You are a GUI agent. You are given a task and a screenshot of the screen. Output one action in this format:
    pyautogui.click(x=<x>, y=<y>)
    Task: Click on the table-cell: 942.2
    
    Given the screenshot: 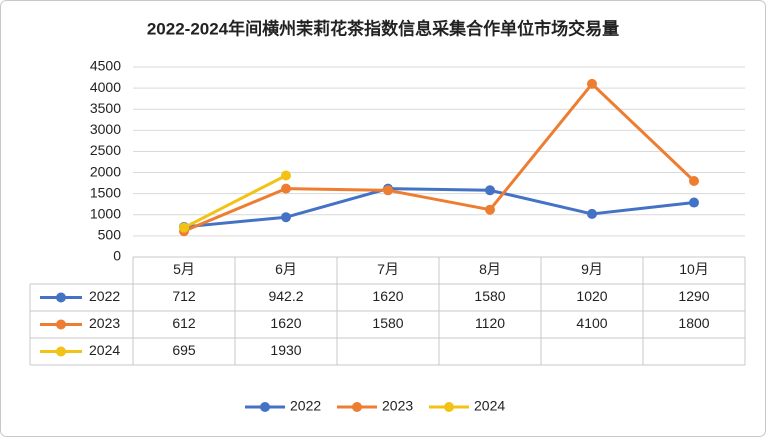 What is the action you would take?
    pyautogui.click(x=285, y=296)
    